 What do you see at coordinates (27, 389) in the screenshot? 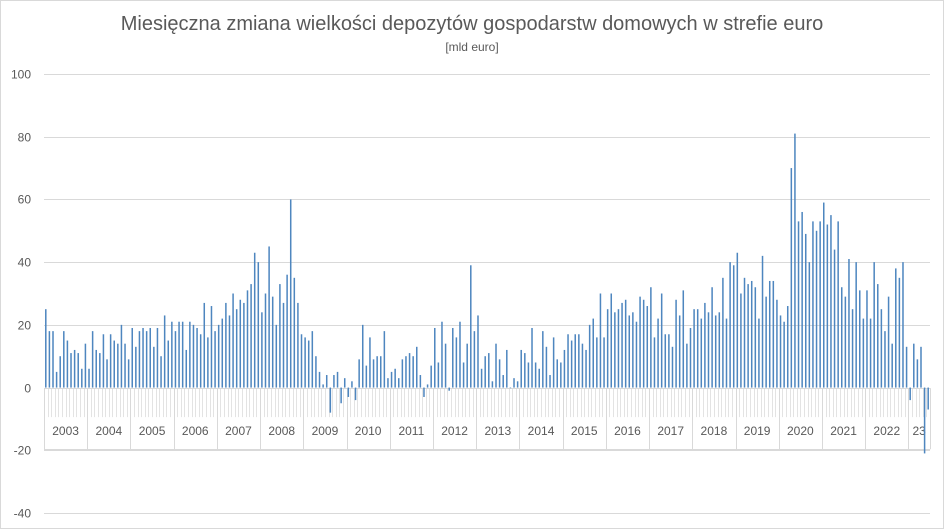
I see `y-tick-label: 0` at bounding box center [27, 389].